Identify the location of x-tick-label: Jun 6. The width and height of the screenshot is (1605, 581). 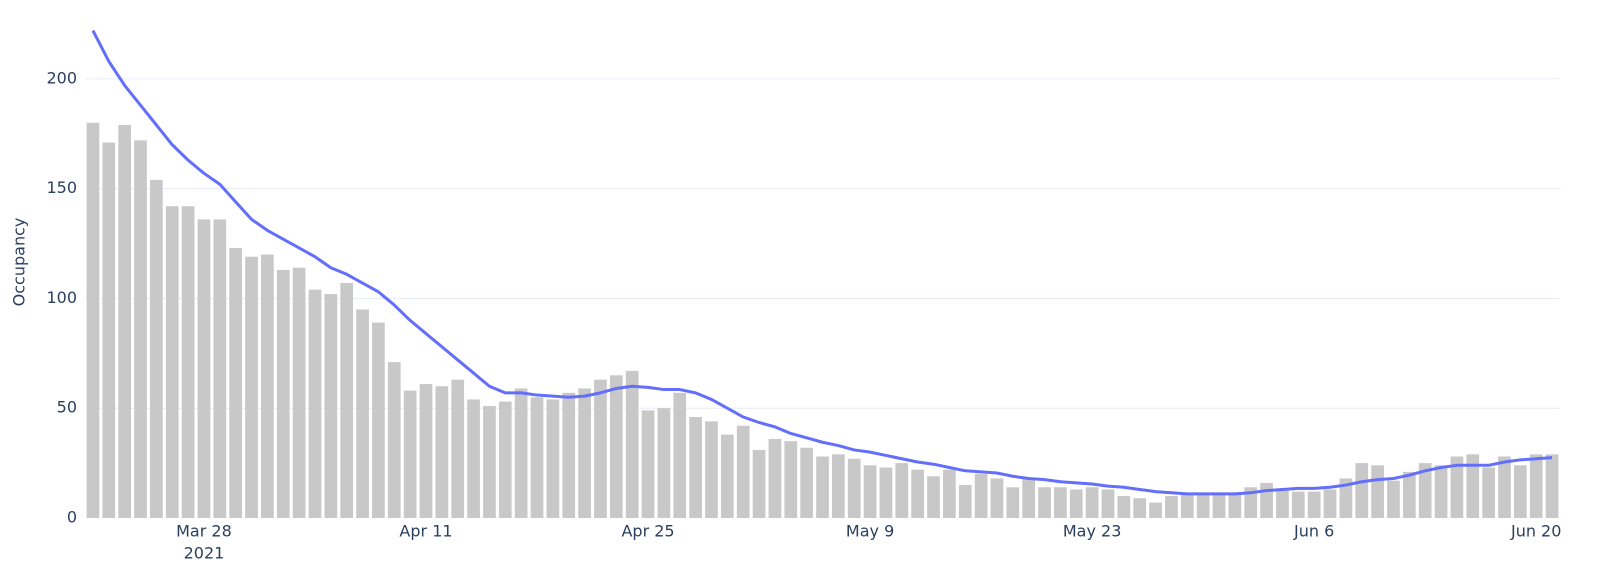
(1313, 531).